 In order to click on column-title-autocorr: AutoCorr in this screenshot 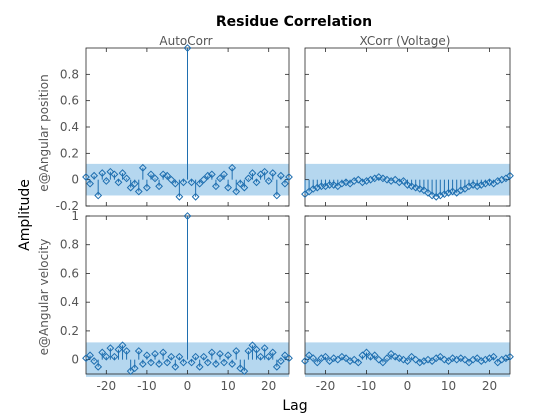, I will do `click(185, 41)`.